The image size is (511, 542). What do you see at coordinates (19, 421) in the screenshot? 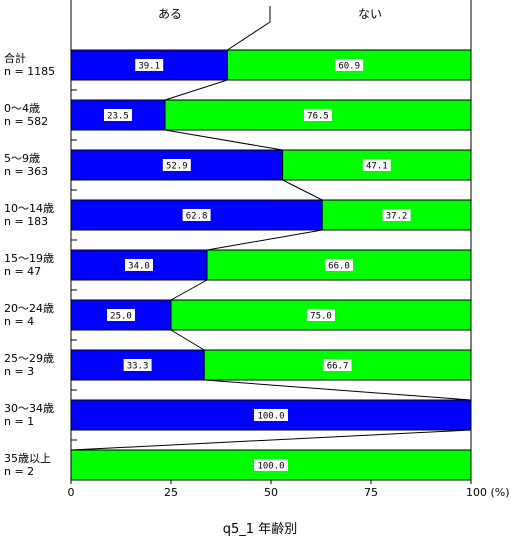
I see `row-n-7: n = 1` at bounding box center [19, 421].